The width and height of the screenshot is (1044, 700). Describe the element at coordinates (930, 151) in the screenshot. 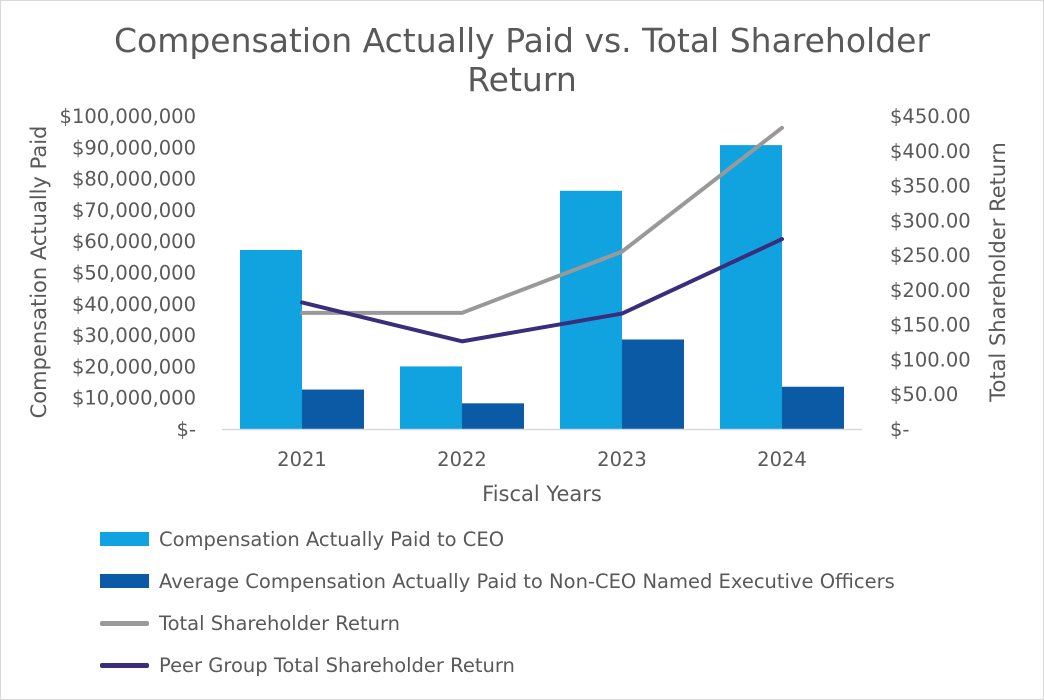

I see `y2-tick-label-400: $400.00` at that location.